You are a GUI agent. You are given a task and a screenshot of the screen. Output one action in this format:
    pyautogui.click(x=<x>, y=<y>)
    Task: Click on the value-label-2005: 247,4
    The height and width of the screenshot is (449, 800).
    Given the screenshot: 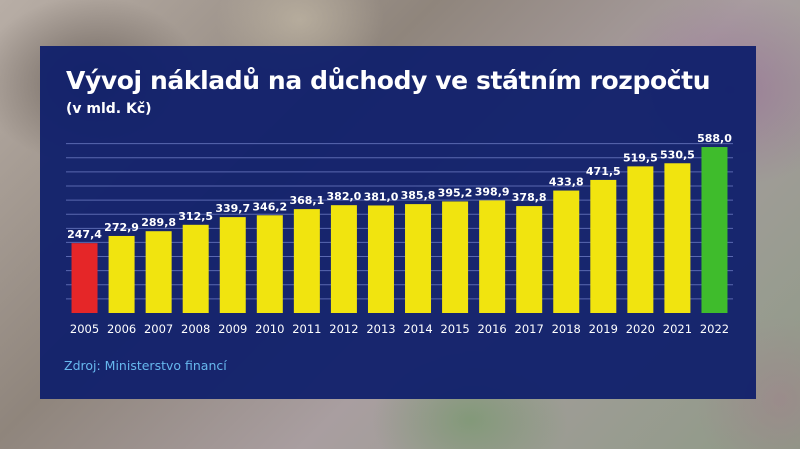 What is the action you would take?
    pyautogui.click(x=84, y=234)
    